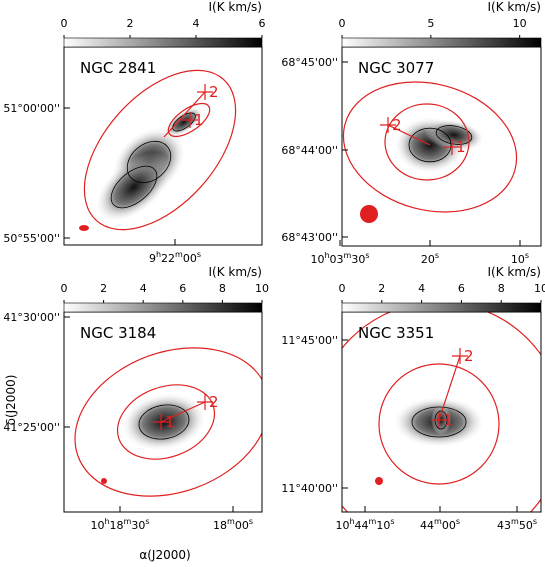 This screenshot has height=567, width=545. What do you see at coordinates (11, 400) in the screenshot?
I see `y-axis-title: δ(J2000)` at bounding box center [11, 400].